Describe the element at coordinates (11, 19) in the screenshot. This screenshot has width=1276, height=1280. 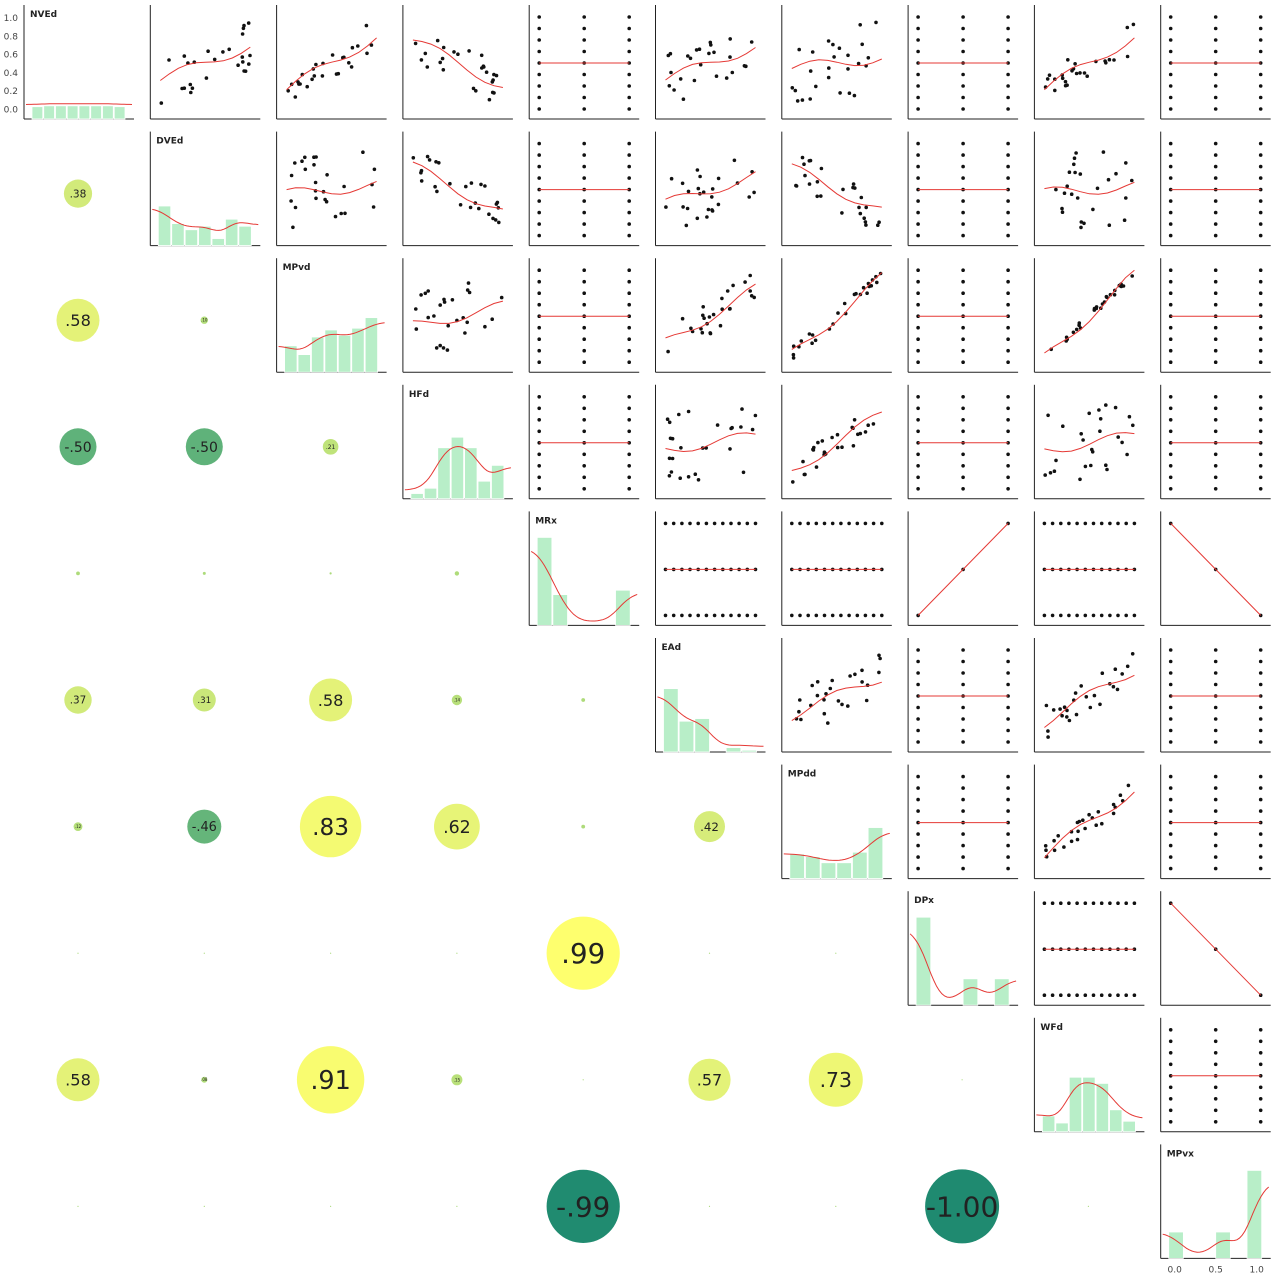
I see `y-tick-label: 1.0` at that location.